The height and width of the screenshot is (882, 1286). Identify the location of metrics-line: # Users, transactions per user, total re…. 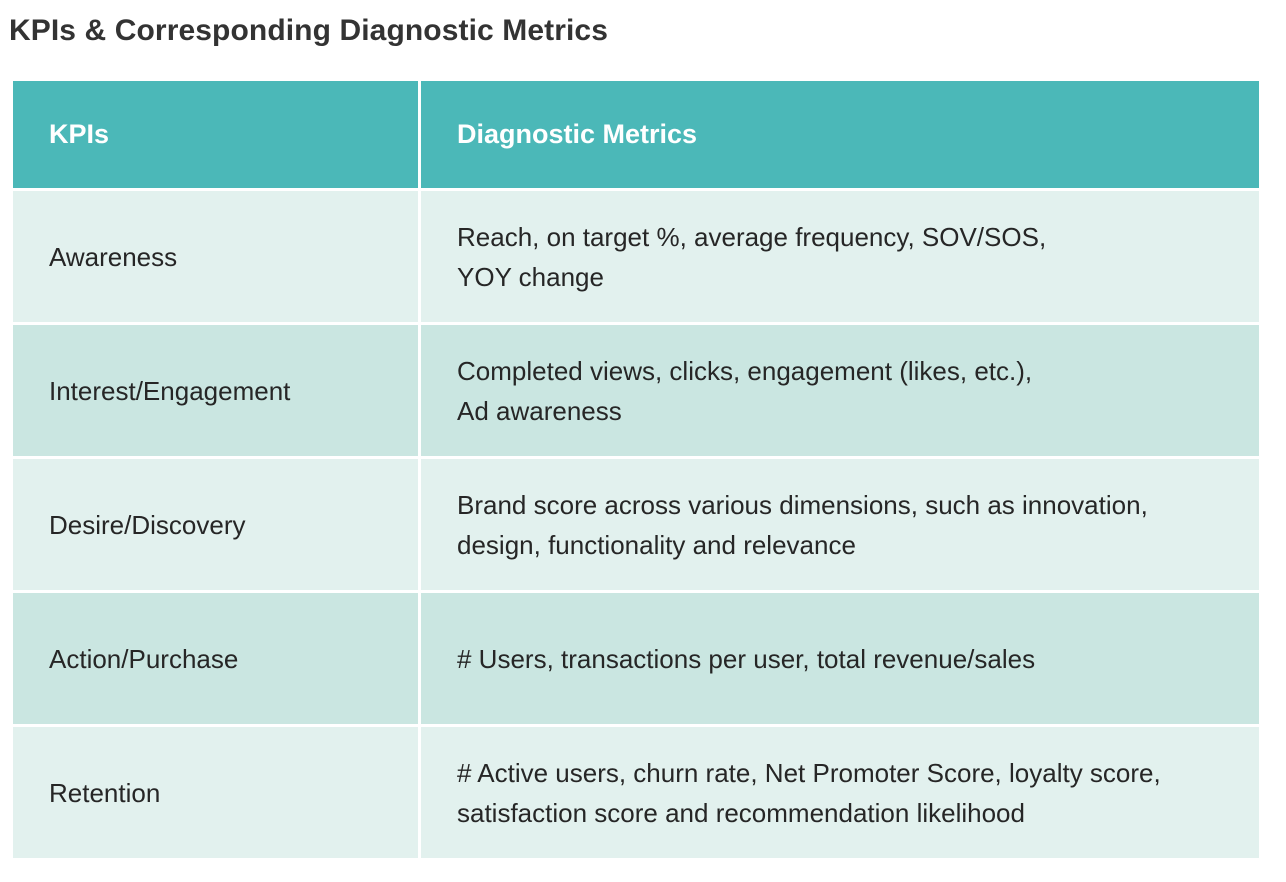
(746, 658).